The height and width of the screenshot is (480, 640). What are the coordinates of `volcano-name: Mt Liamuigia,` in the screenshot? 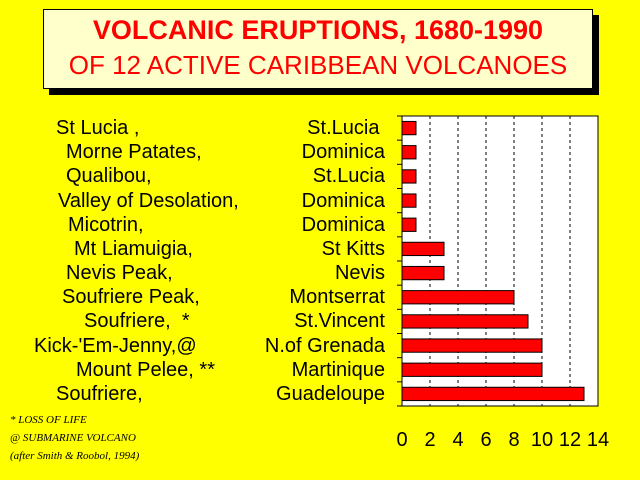 It's located at (133, 248).